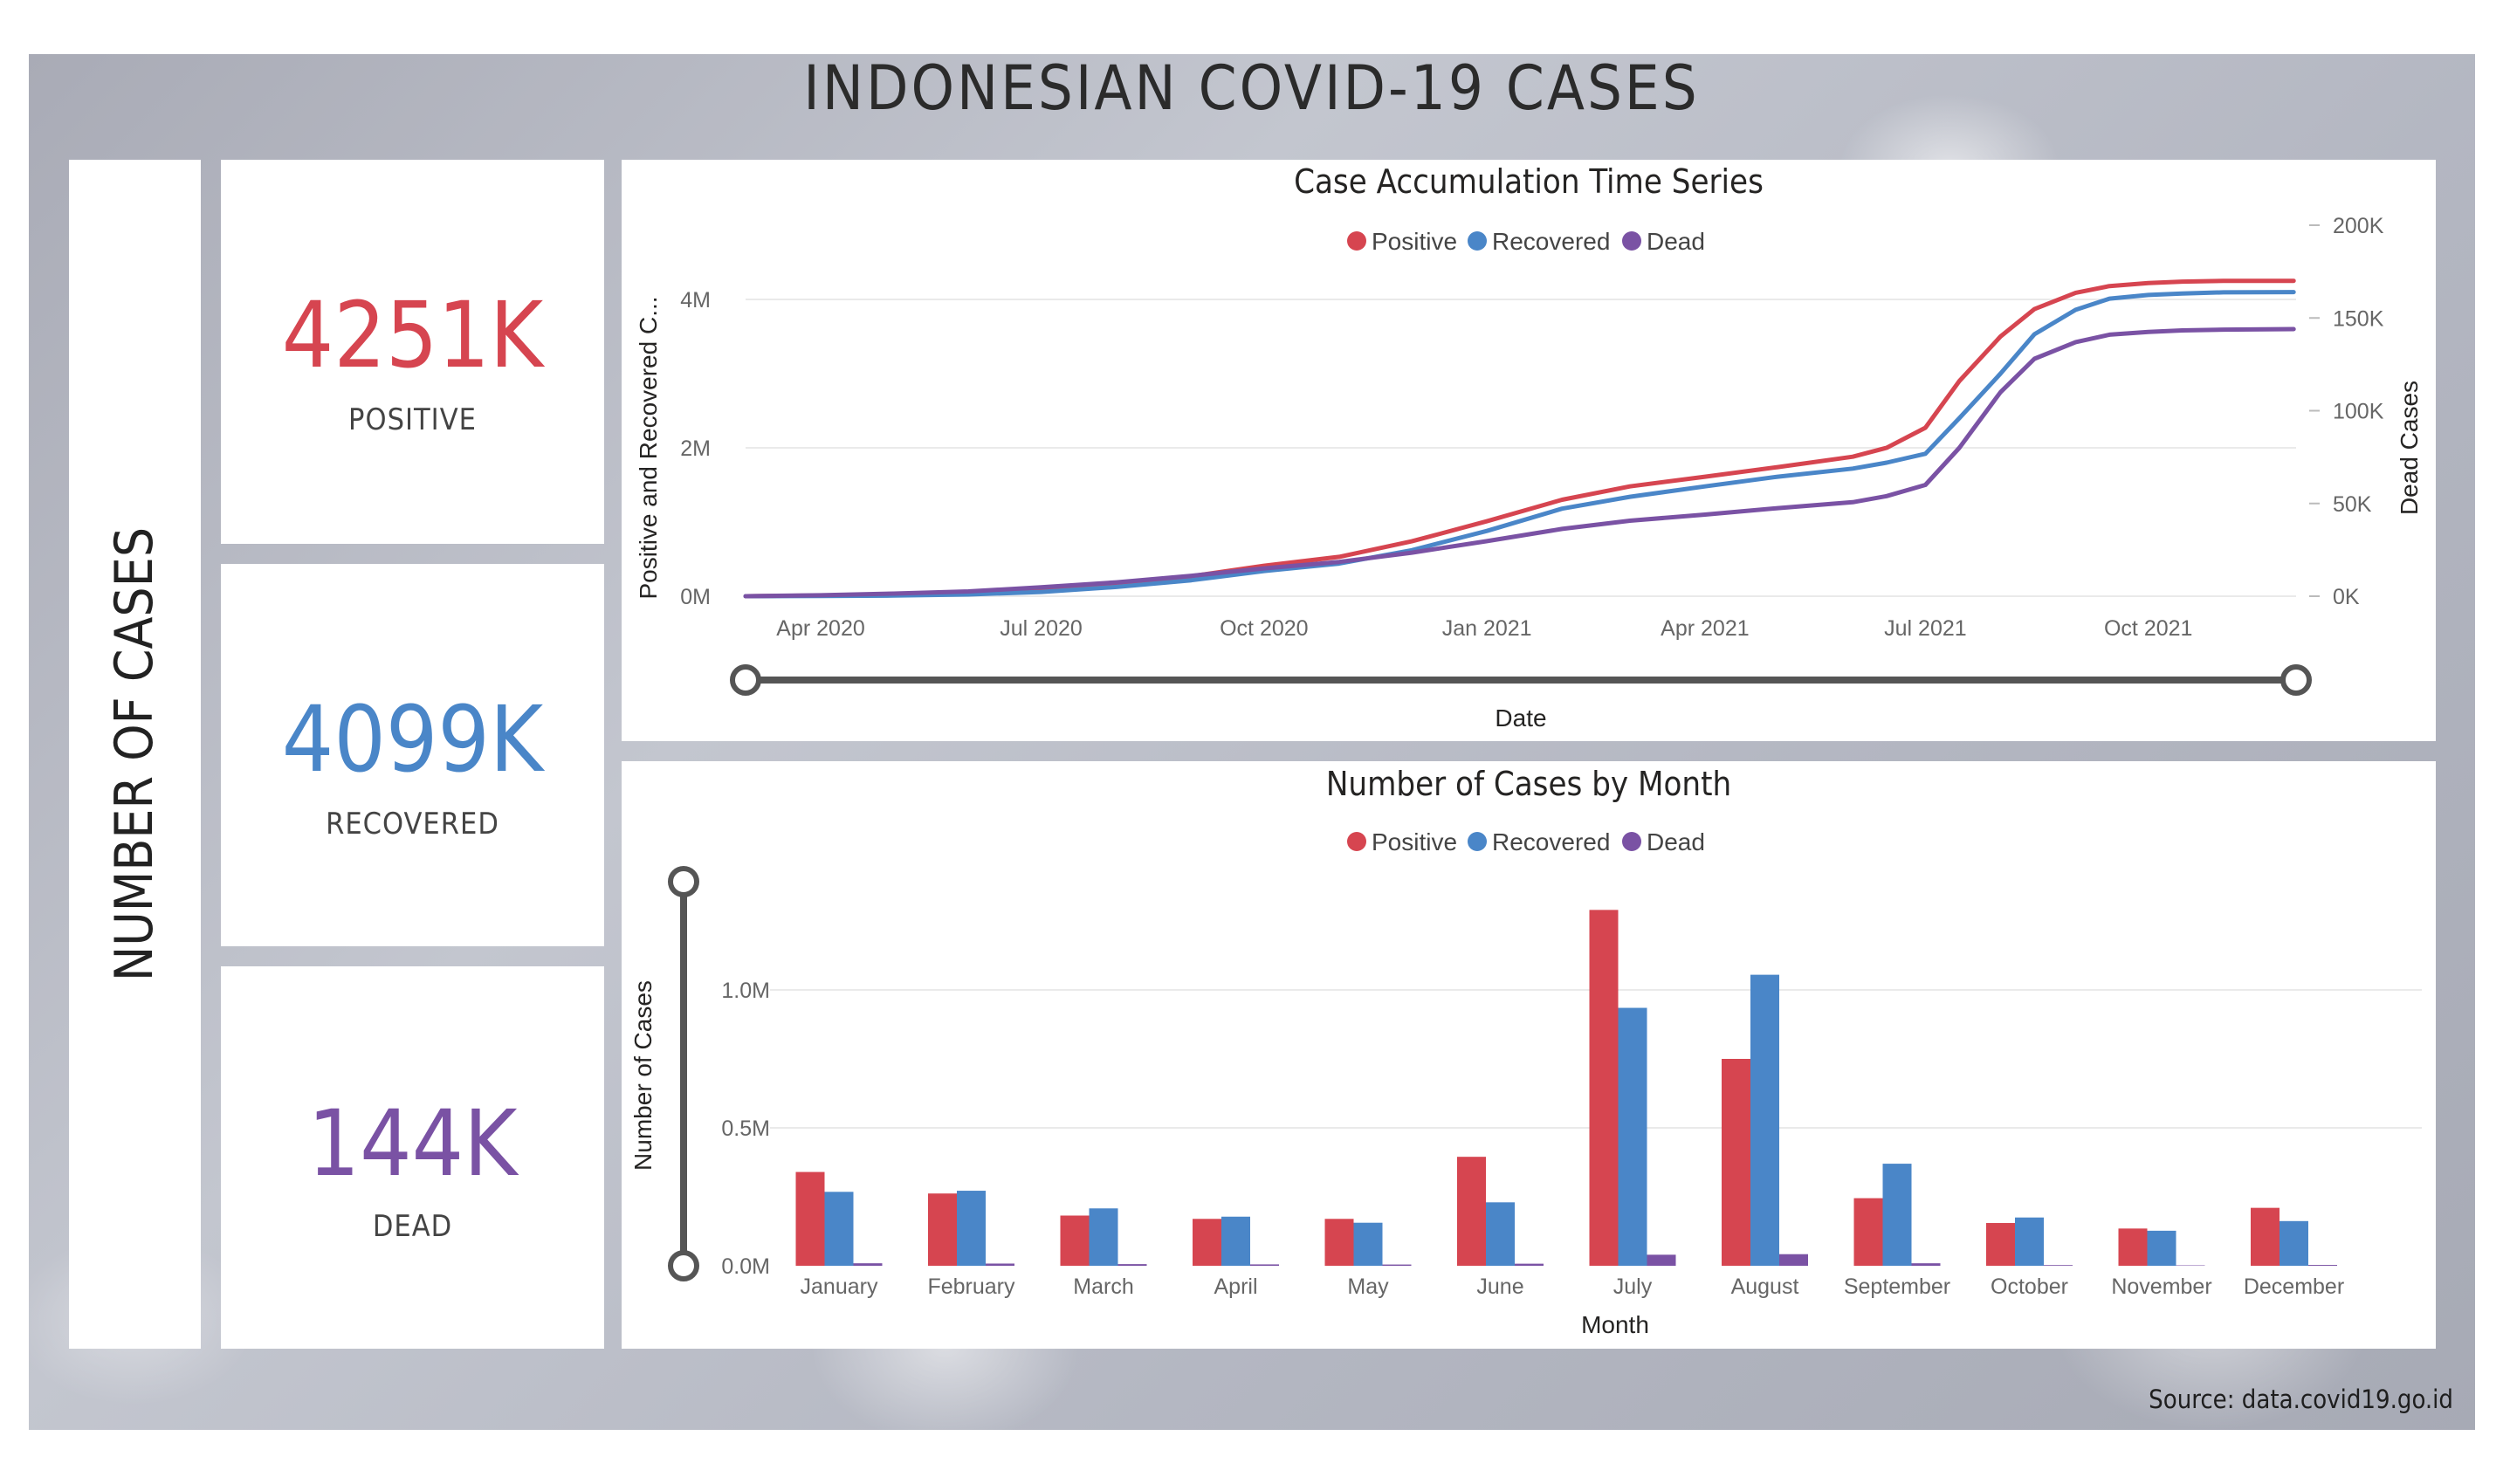 The image size is (2503, 1484). I want to click on slider-handle-end, so click(2296, 680).